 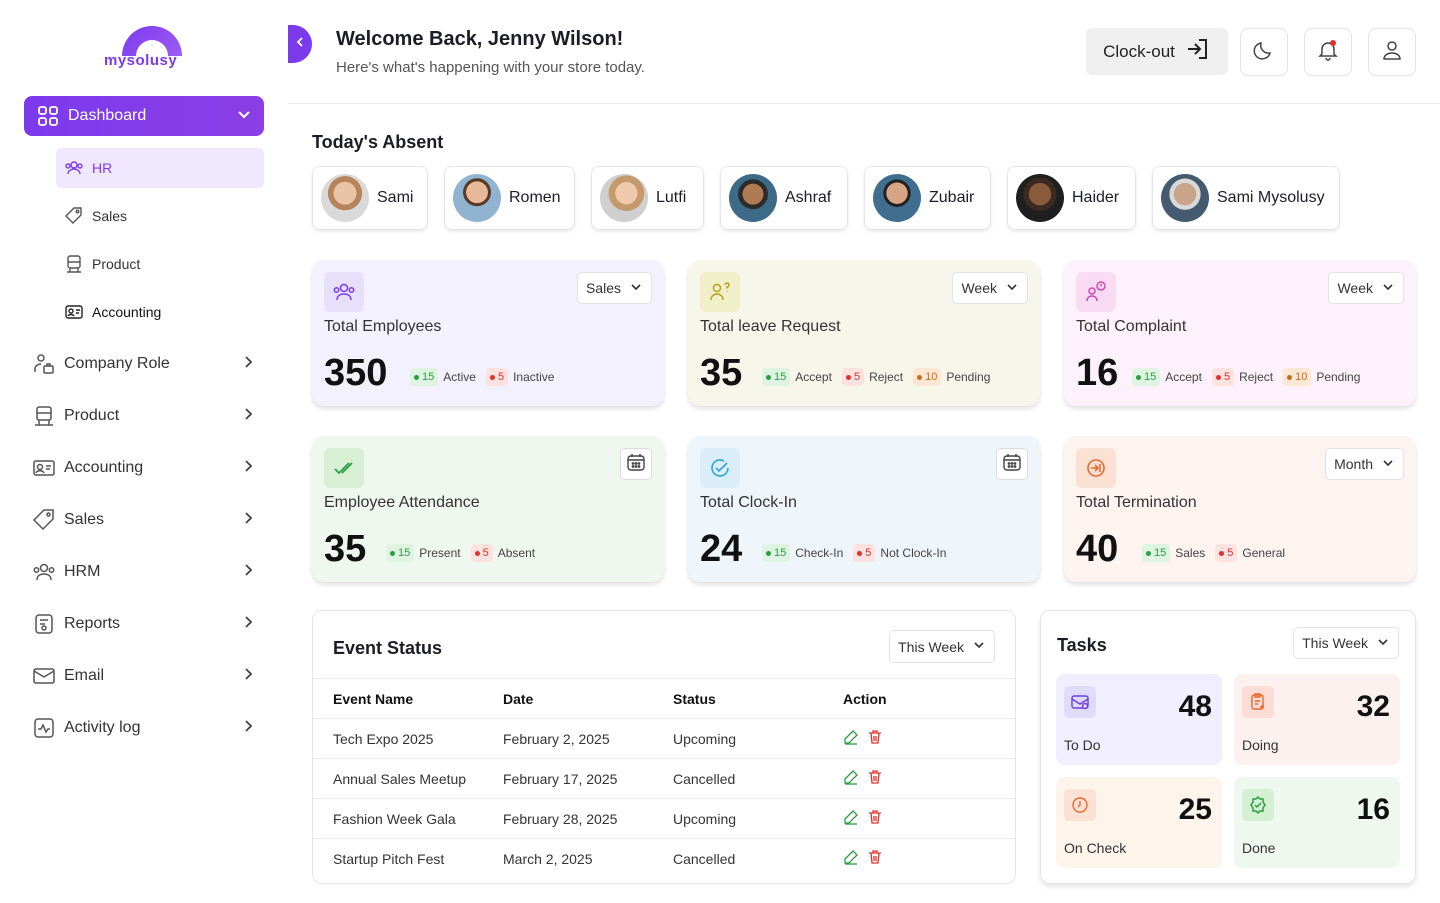 I want to click on termination-icon, so click(x=1096, y=468).